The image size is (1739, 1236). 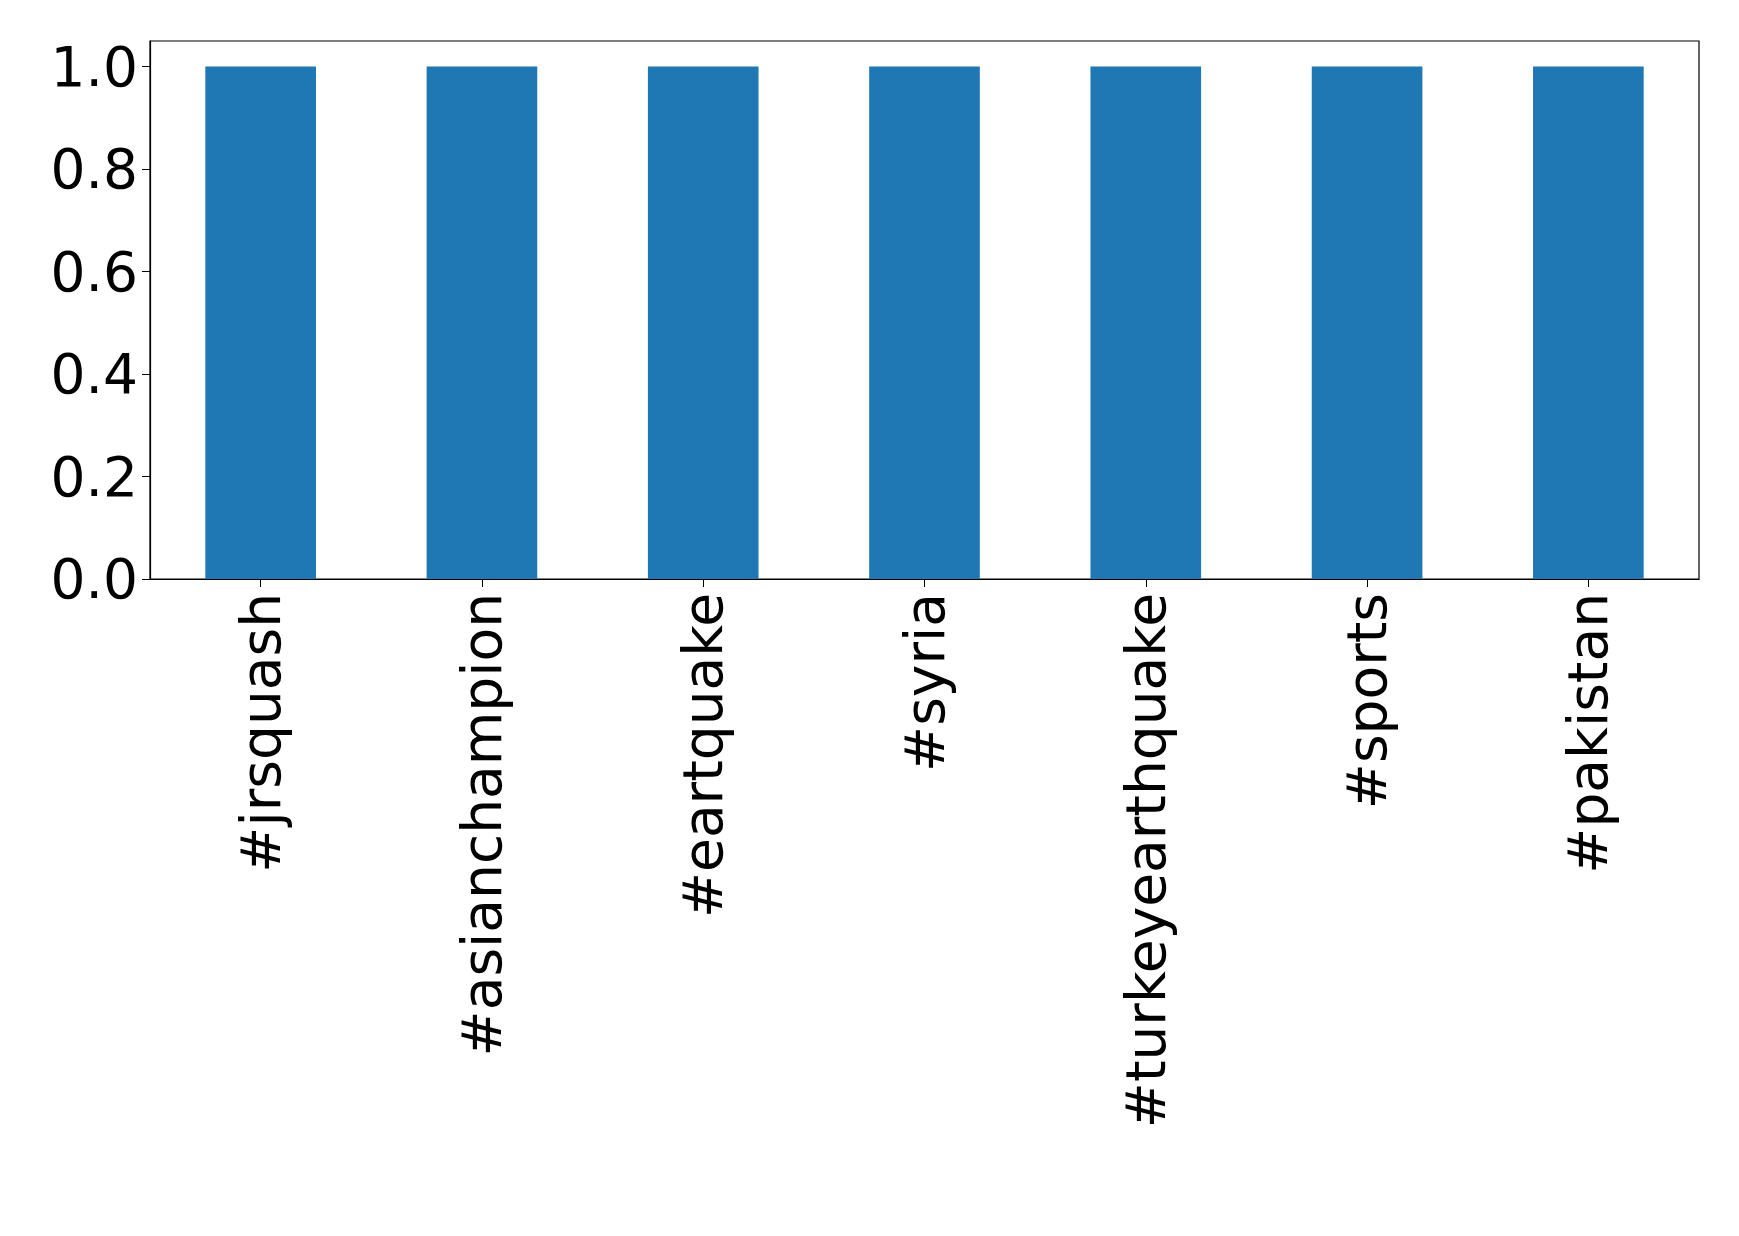 What do you see at coordinates (94, 271) in the screenshot?
I see `y-tick-label: 0.6` at bounding box center [94, 271].